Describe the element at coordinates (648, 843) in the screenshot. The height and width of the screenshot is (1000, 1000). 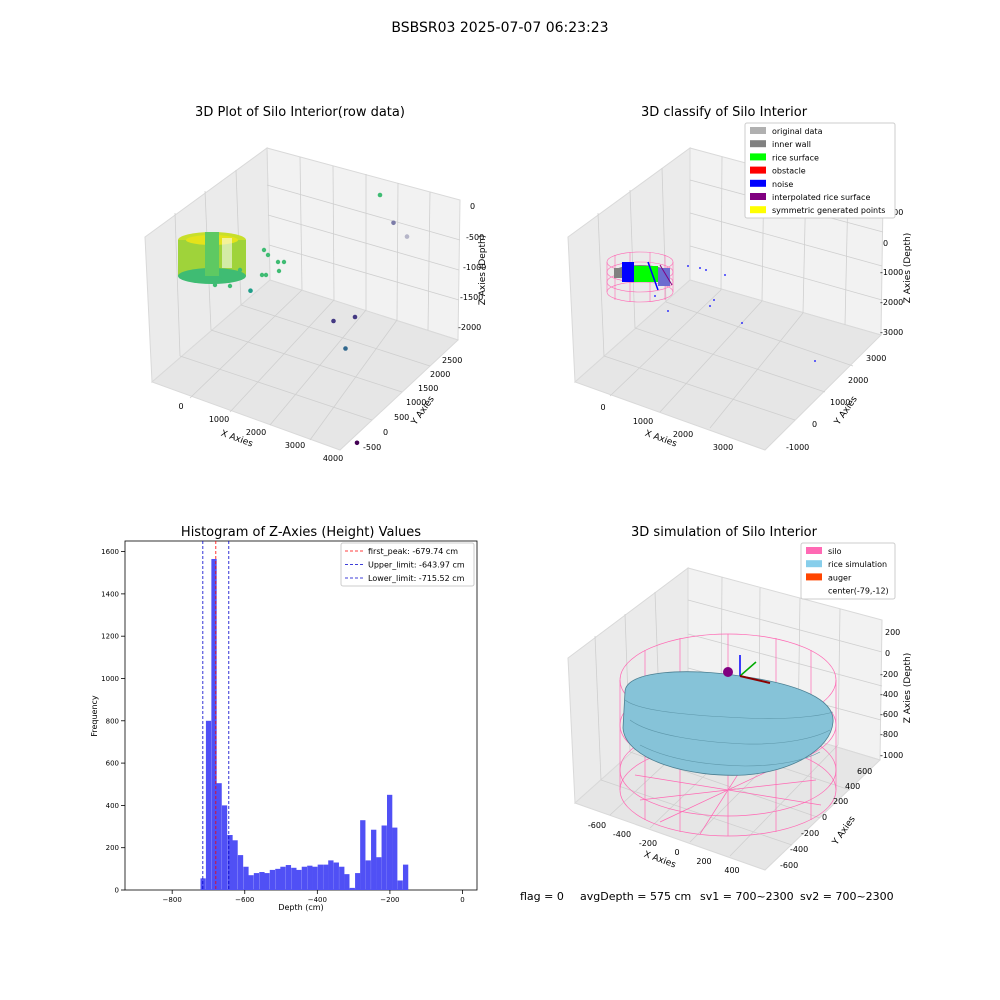
I see `p4-xtick-2: -200` at that location.